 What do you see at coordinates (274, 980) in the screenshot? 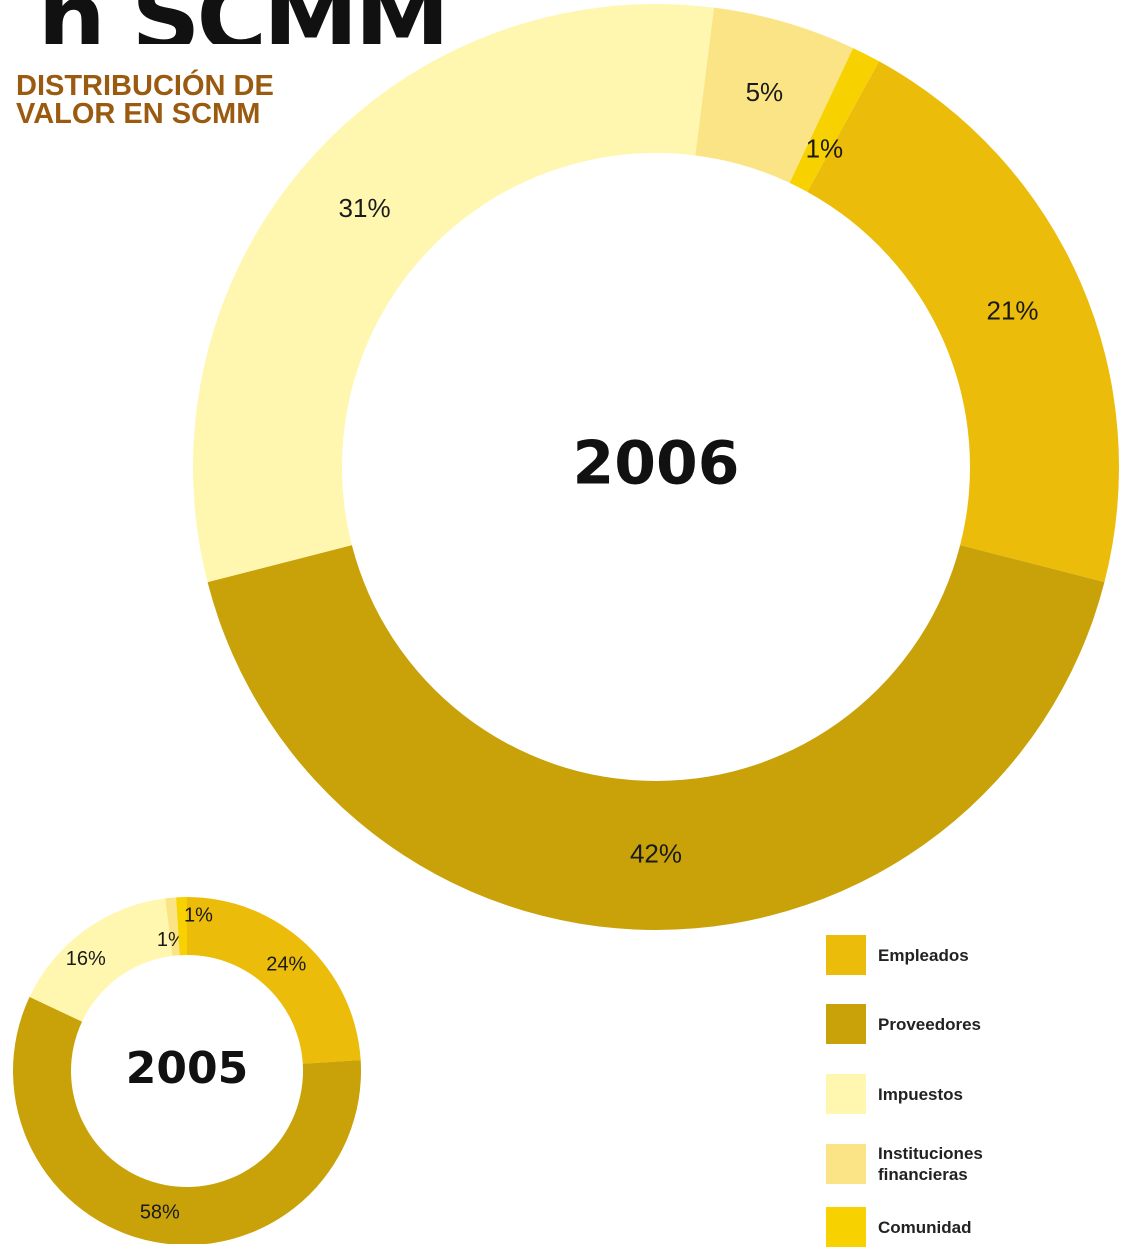
I see `slice-2005-empleados` at bounding box center [274, 980].